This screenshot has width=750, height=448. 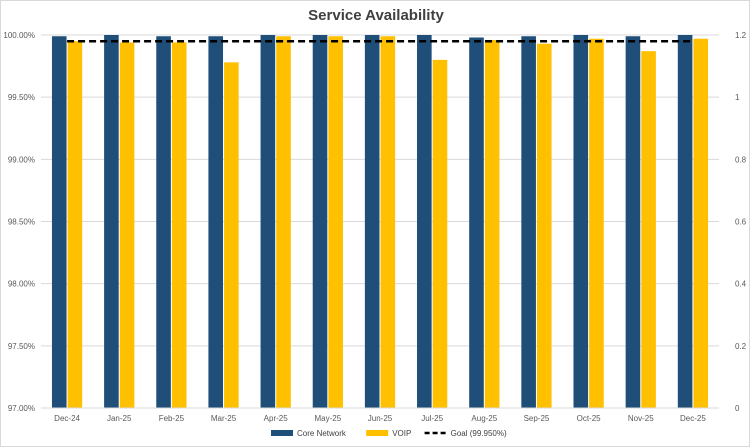 I want to click on y-tick-label: 98.50%, so click(x=21, y=222).